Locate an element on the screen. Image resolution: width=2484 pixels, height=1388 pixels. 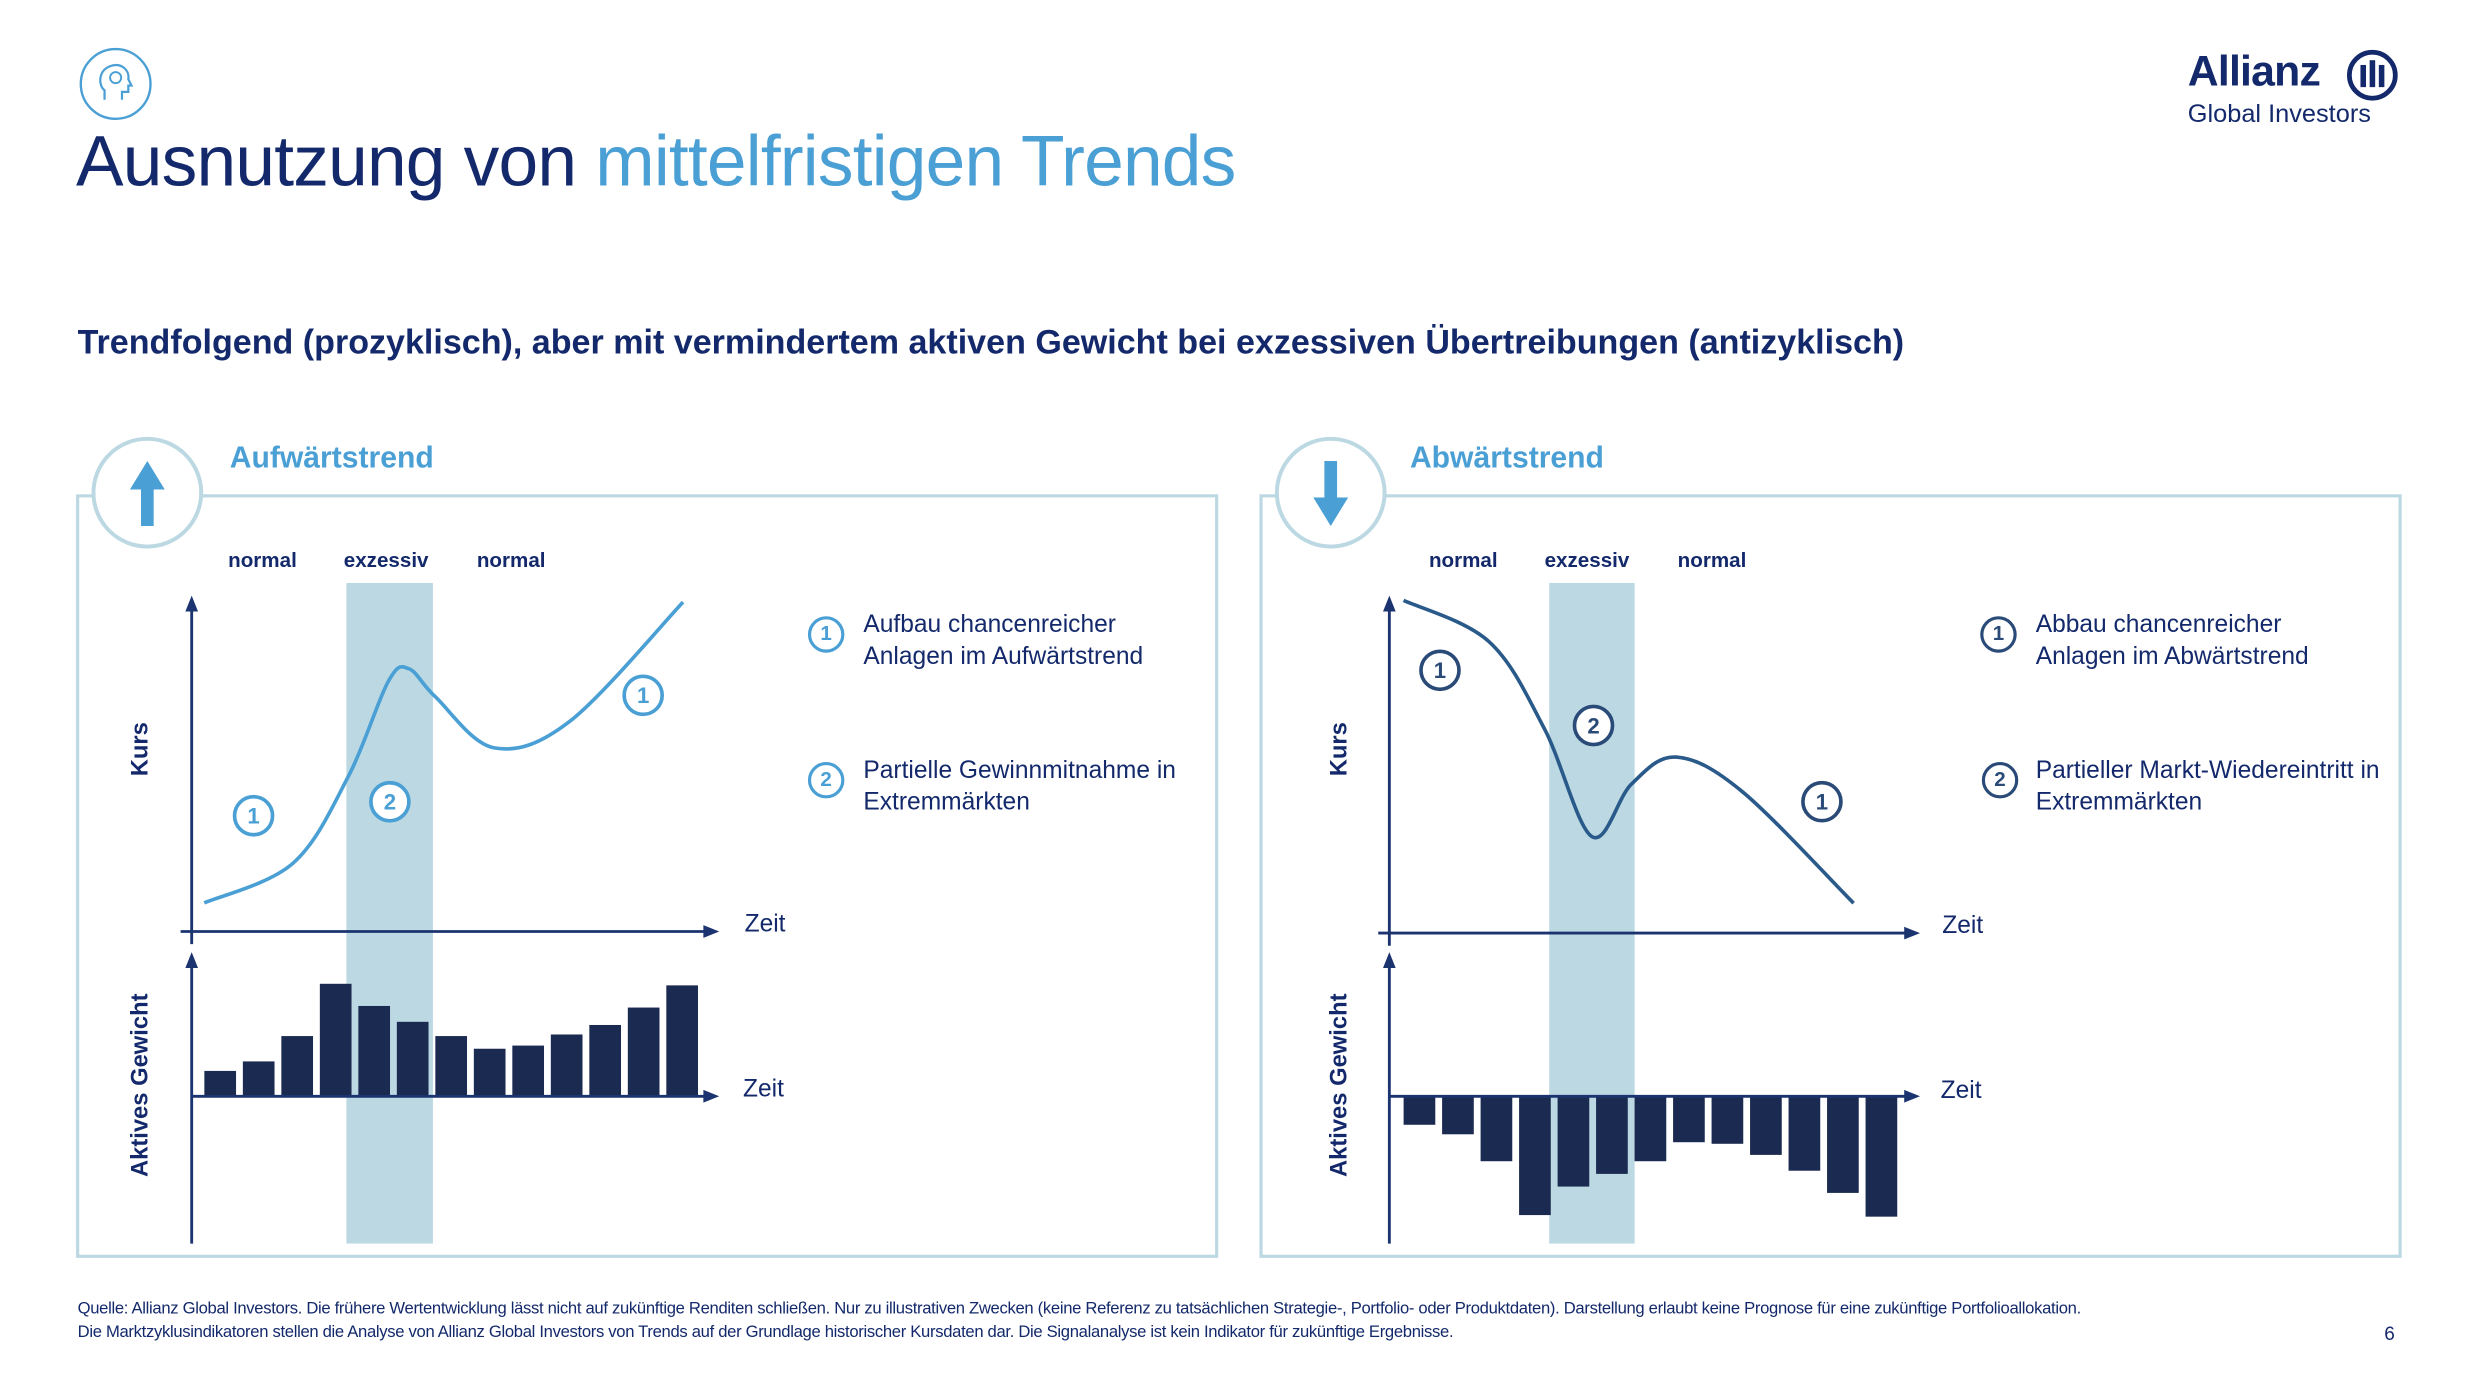
logo-subtitle: Global Investors is located at coordinates (2279, 115).